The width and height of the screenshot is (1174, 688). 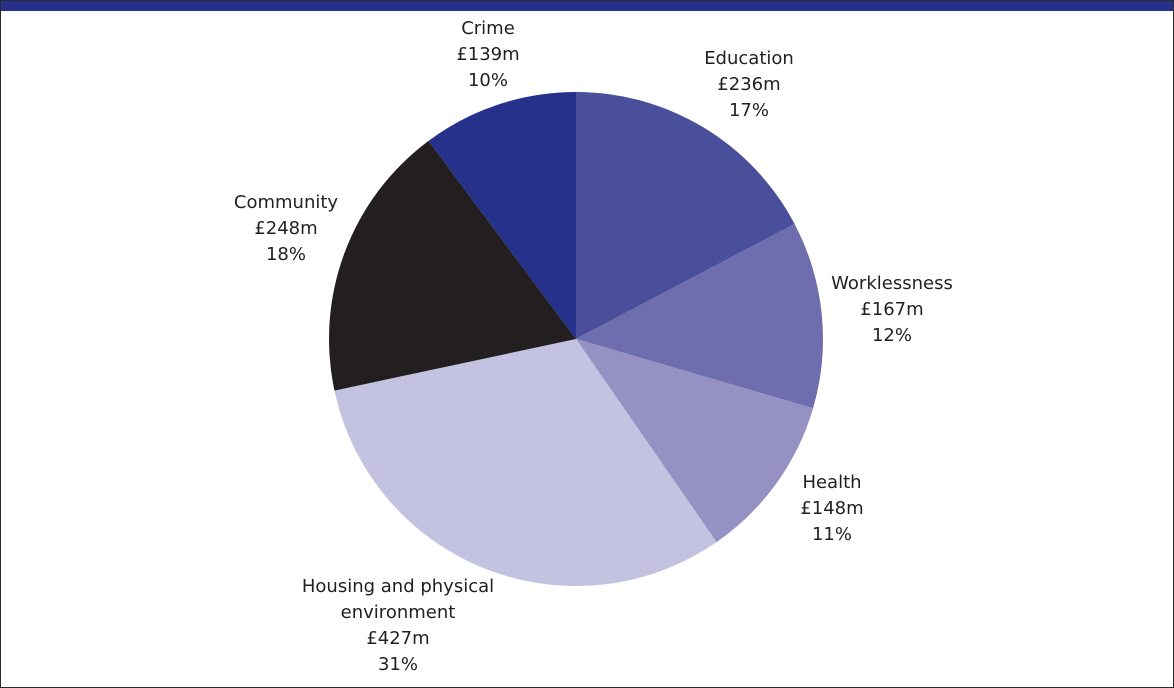 I want to click on slice-value: £236m, so click(x=749, y=84).